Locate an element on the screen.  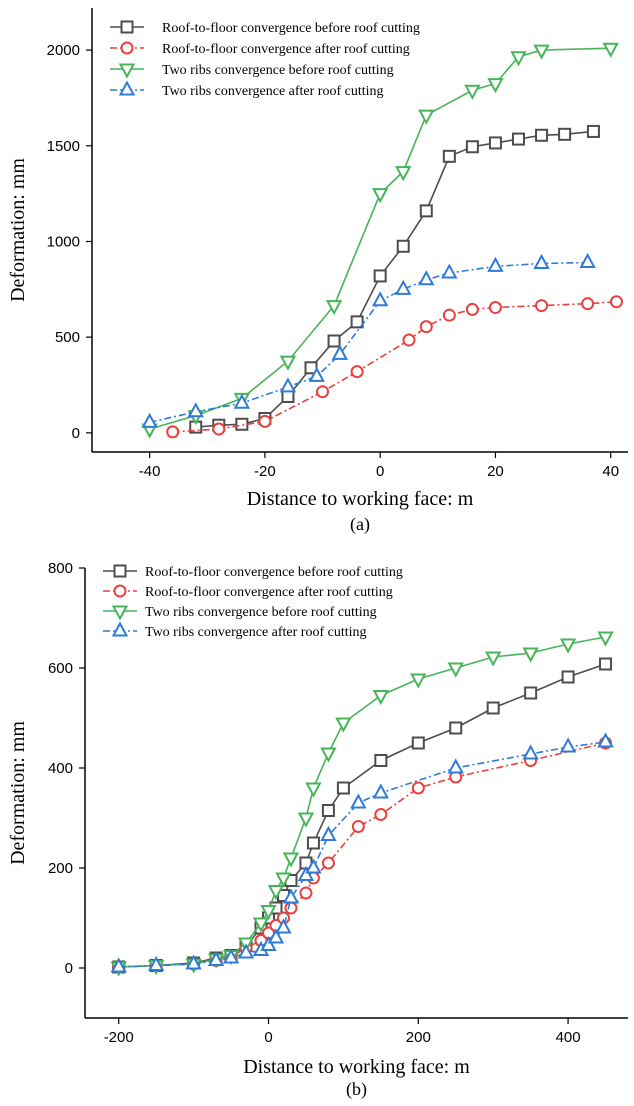
panel-b-legend-entry-2: Two ribs convergence before roof cutting is located at coordinates (261, 612).